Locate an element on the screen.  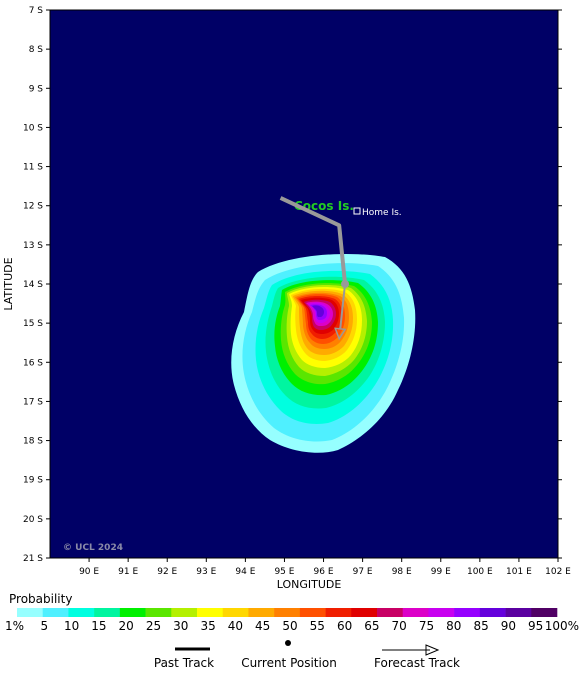
colorbar-label: 65 is located at coordinates (371, 626).